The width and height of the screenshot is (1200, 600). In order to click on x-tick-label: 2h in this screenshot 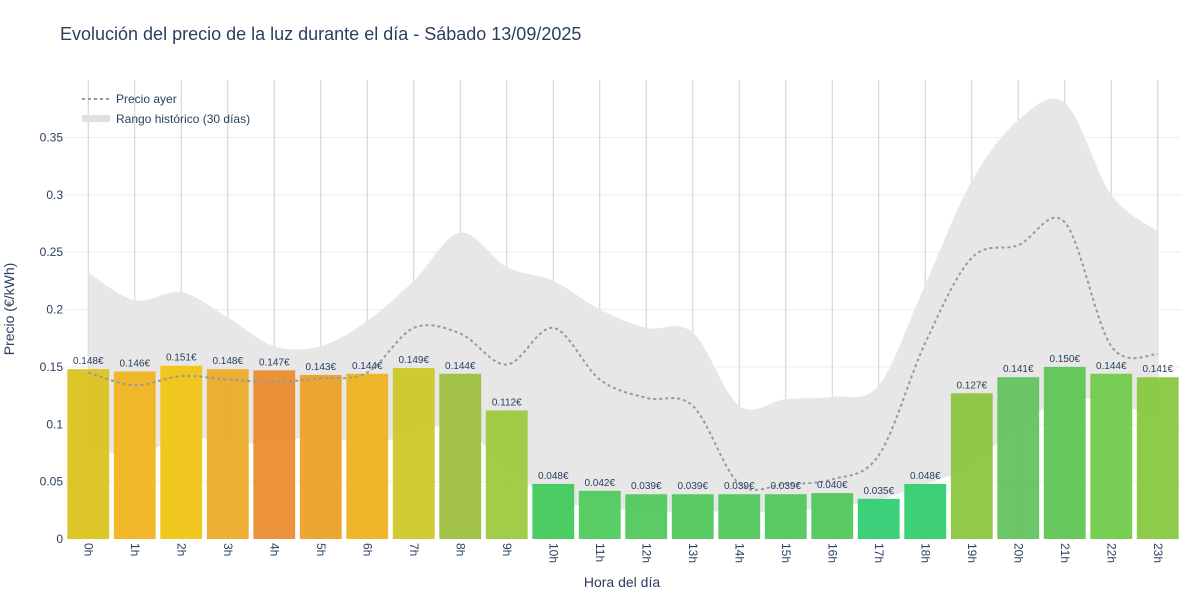, I will do `click(181, 549)`.